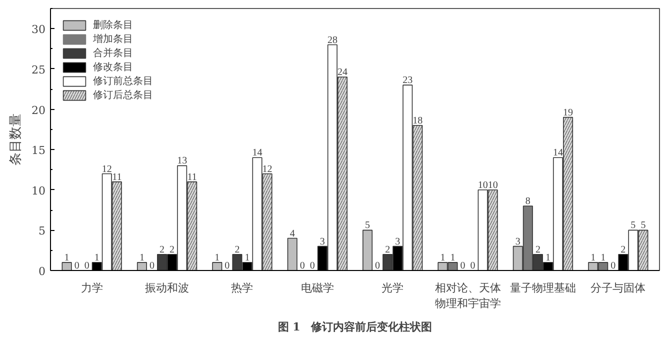 The image size is (667, 338). Describe the element at coordinates (16, 140) in the screenshot. I see `y-axis-title: 条目数量` at that location.